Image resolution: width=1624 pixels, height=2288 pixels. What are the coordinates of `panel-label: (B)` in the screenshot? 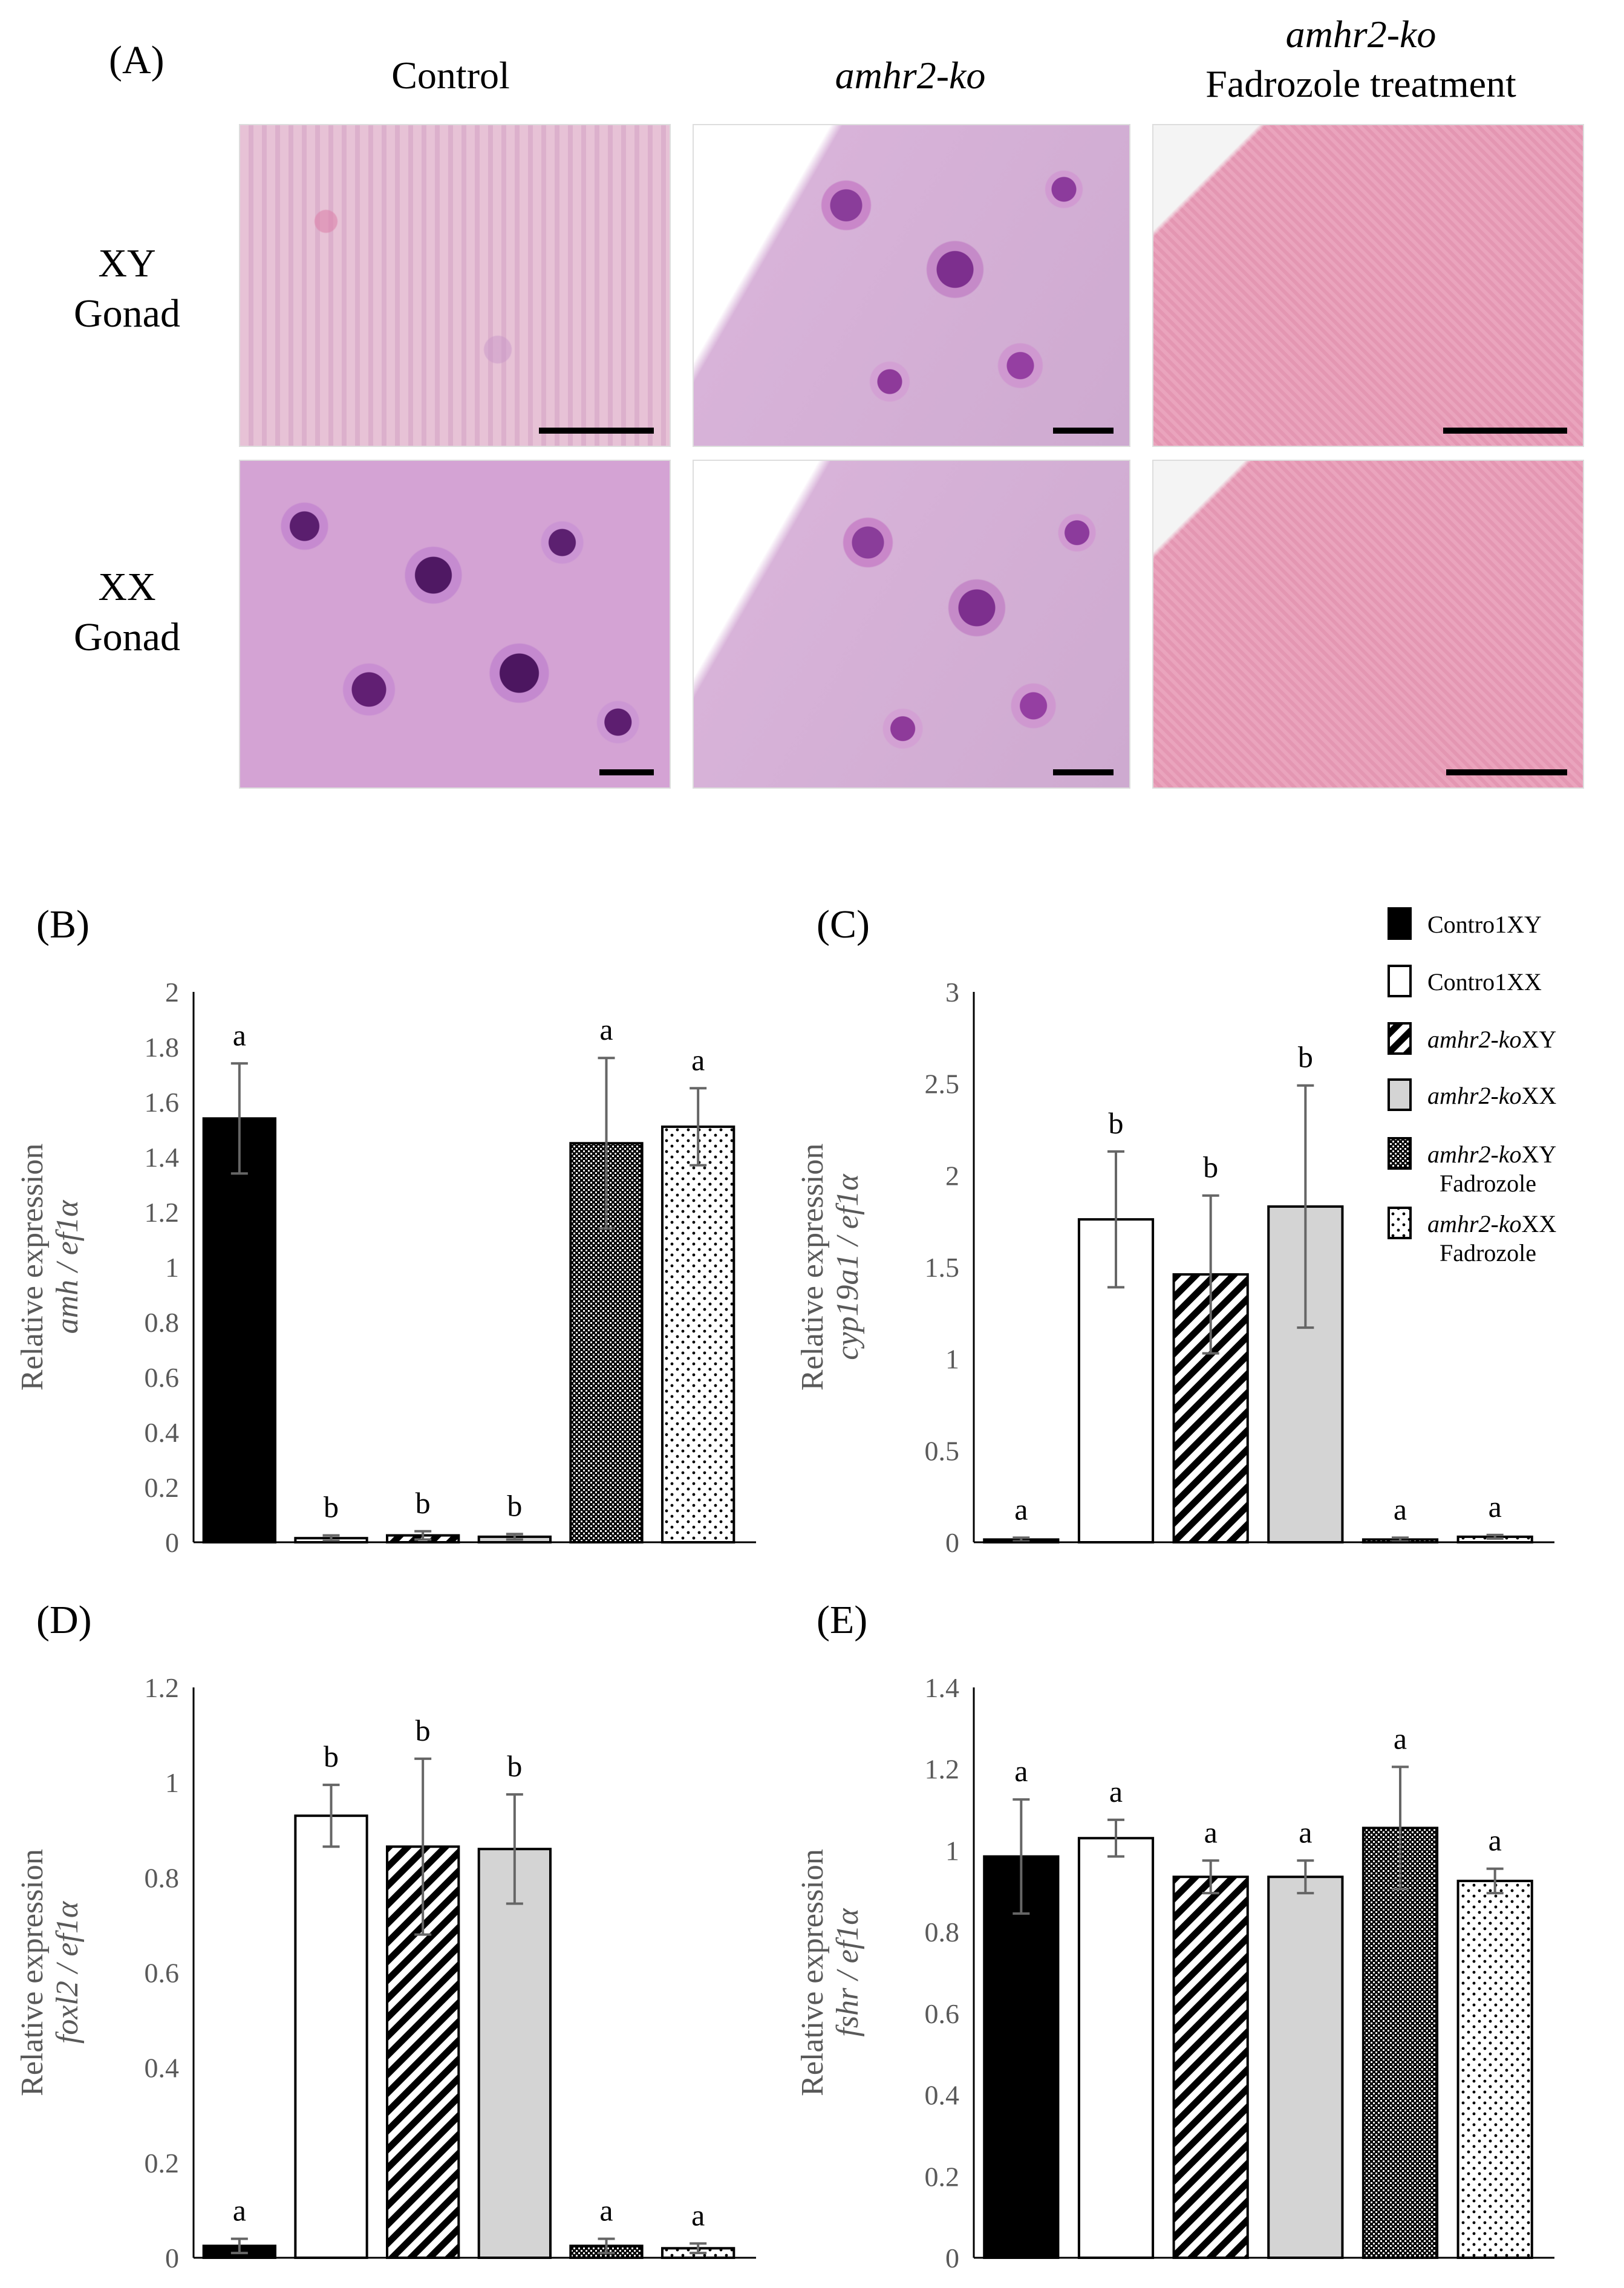 It's located at (63, 924).